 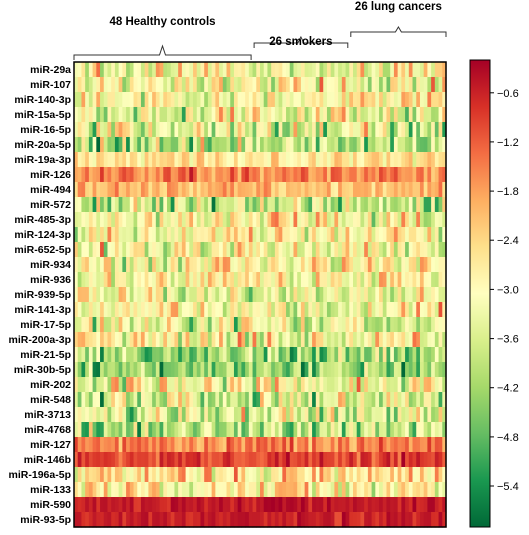 What do you see at coordinates (45, 520) in the screenshot?
I see `row-label: miR-93-5p` at bounding box center [45, 520].